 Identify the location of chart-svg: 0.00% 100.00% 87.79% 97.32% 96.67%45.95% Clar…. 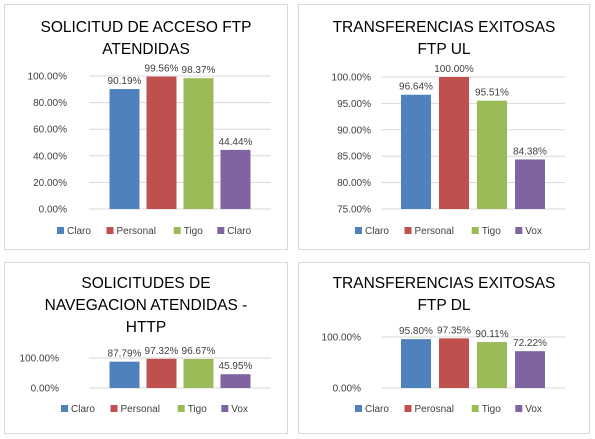
(145, 380).